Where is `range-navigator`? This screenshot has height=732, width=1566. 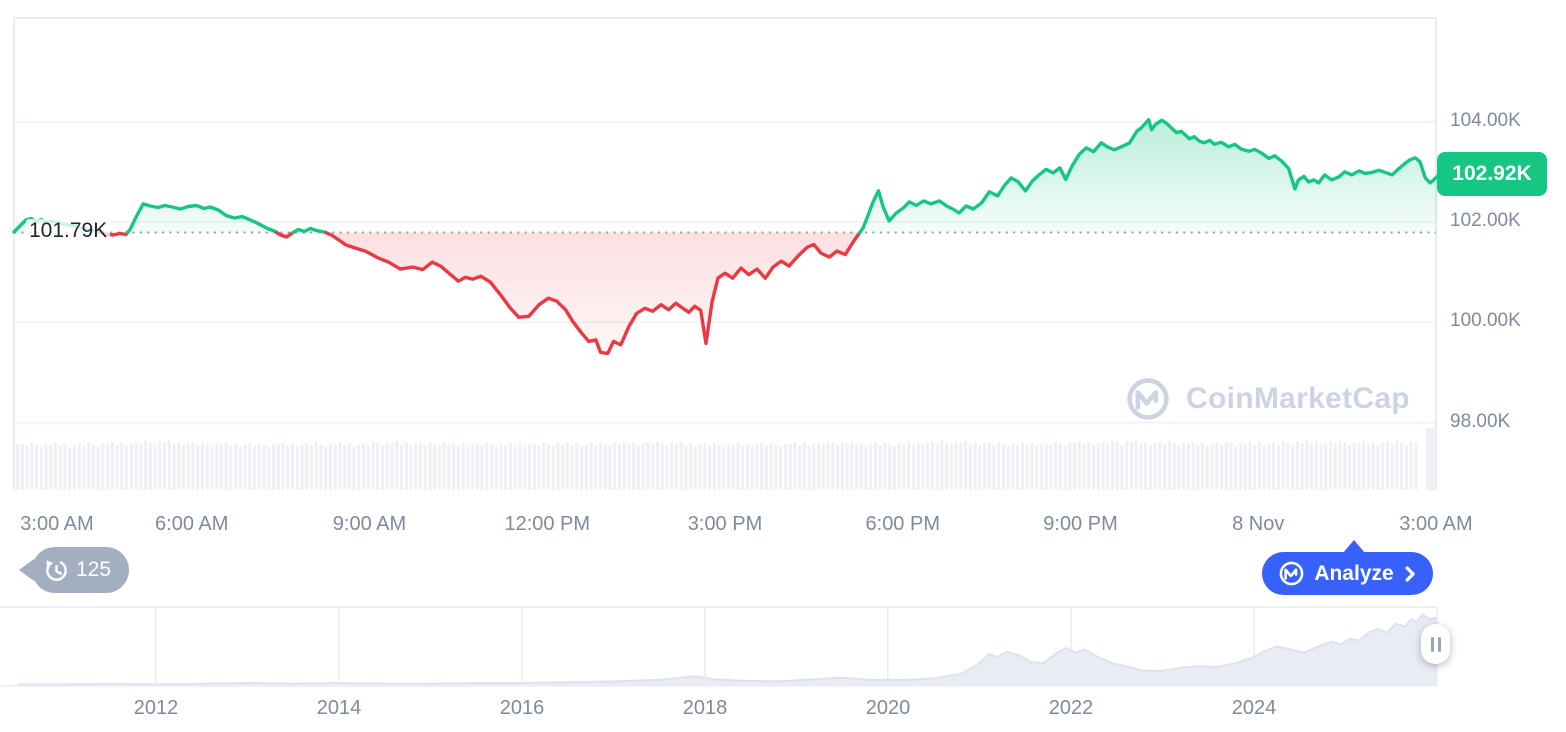
range-navigator is located at coordinates (783, 652).